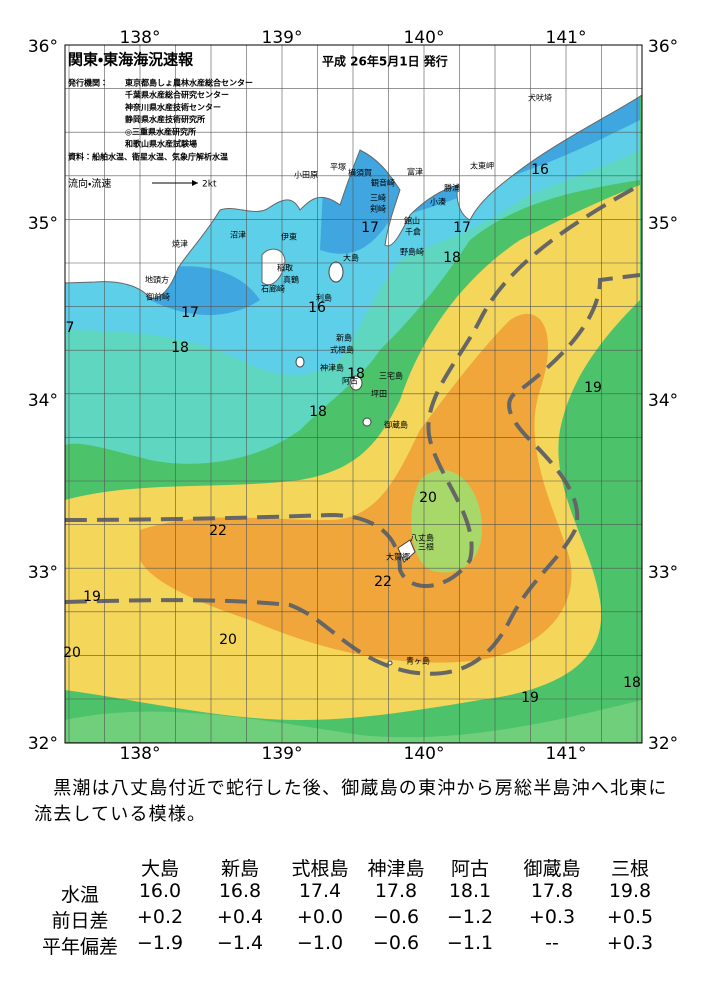 This screenshot has width=709, height=1002. What do you see at coordinates (238, 235) in the screenshot?
I see `place-name: 沼津` at bounding box center [238, 235].